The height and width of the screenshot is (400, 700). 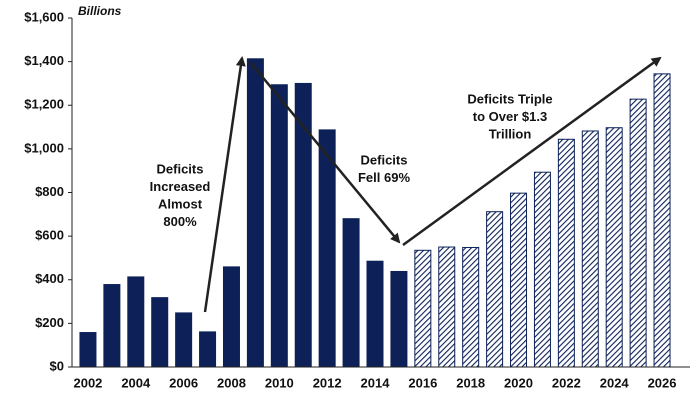 What do you see at coordinates (510, 116) in the screenshot?
I see `annotation: to Over $1.3` at bounding box center [510, 116].